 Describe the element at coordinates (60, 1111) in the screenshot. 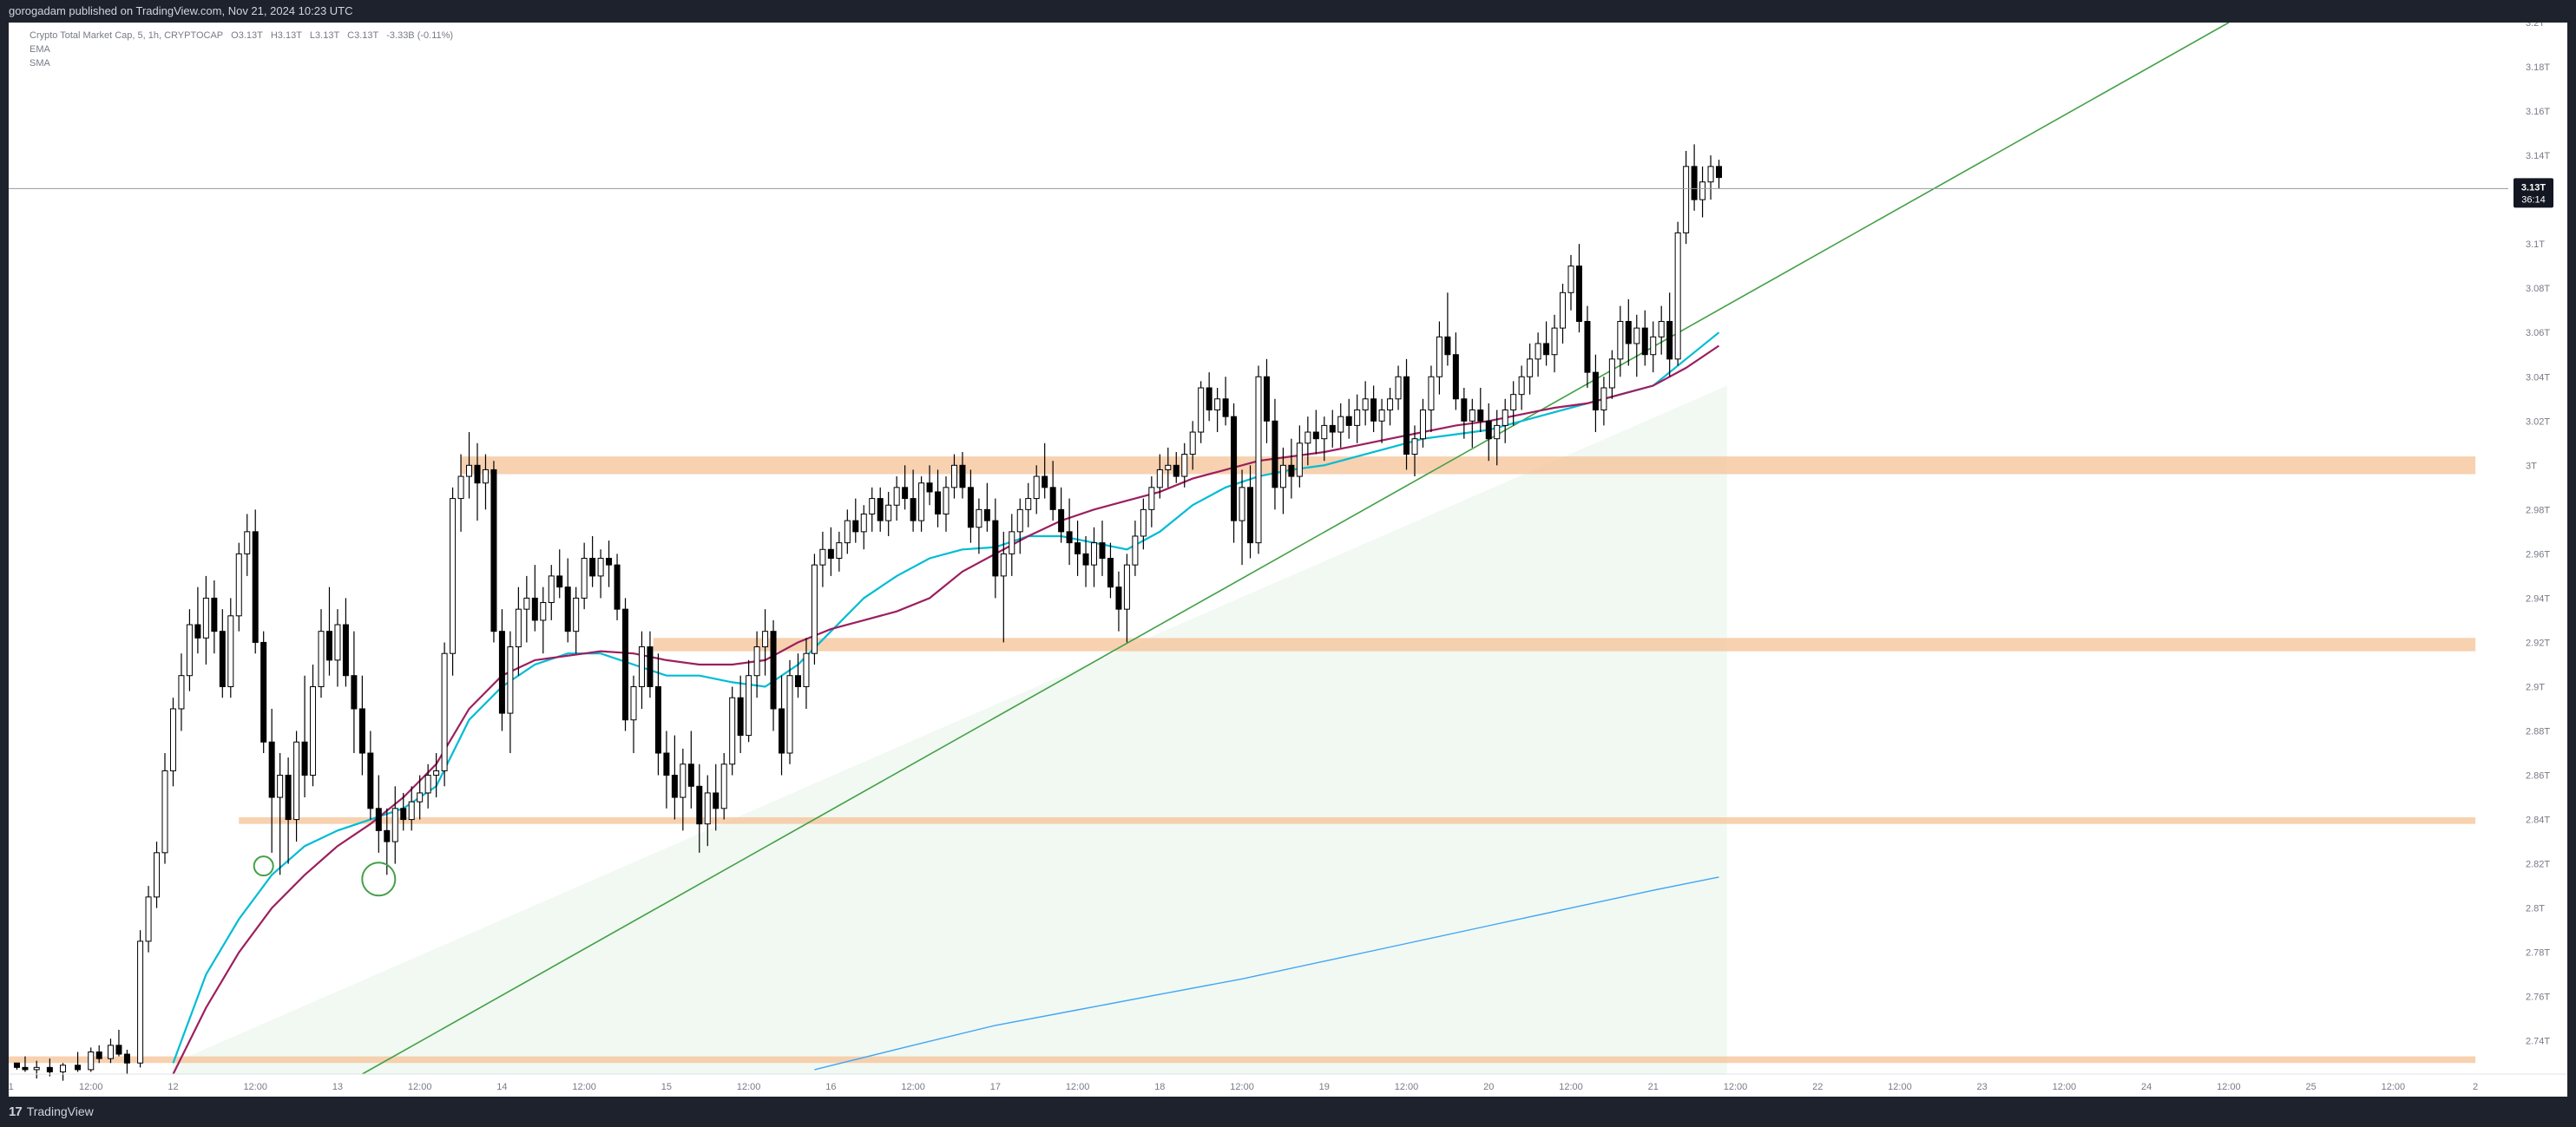

I see `footer-brand: TradingView` at that location.